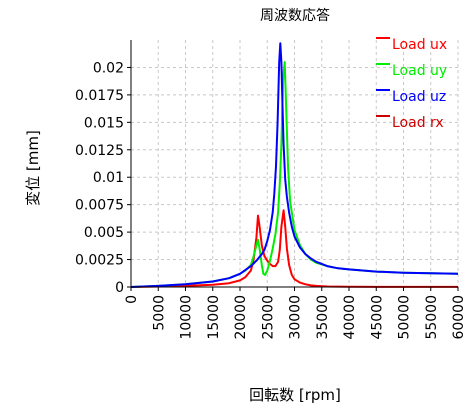  Describe the element at coordinates (295, 395) in the screenshot. I see `x-axis-label: 回転数 [rpm]` at that location.